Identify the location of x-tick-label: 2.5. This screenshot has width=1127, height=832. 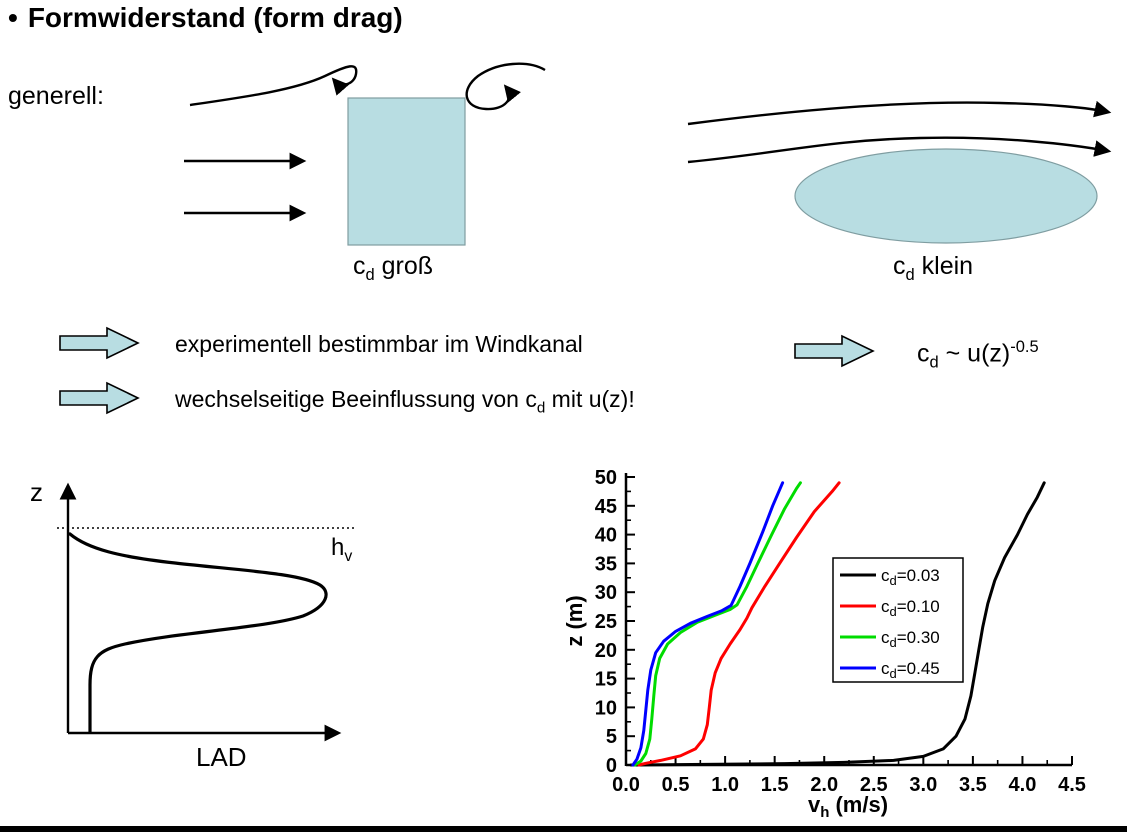
(874, 785).